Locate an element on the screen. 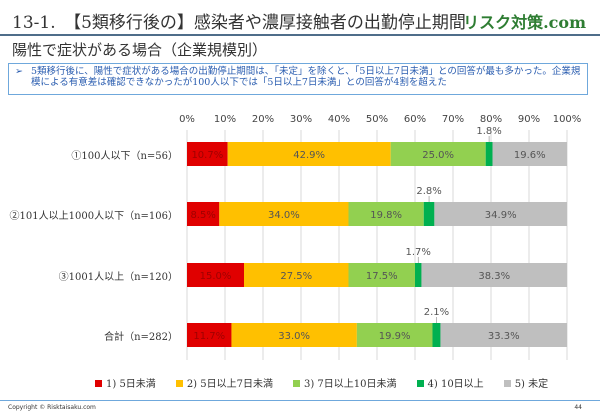 The width and height of the screenshot is (600, 416). data-label: 19.9% is located at coordinates (395, 336).